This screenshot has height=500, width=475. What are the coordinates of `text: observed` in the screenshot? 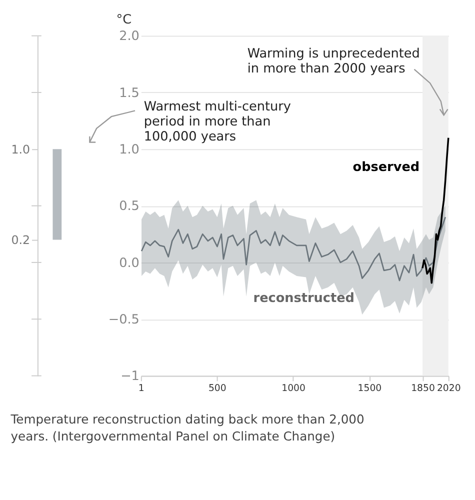 It's located at (386, 167).